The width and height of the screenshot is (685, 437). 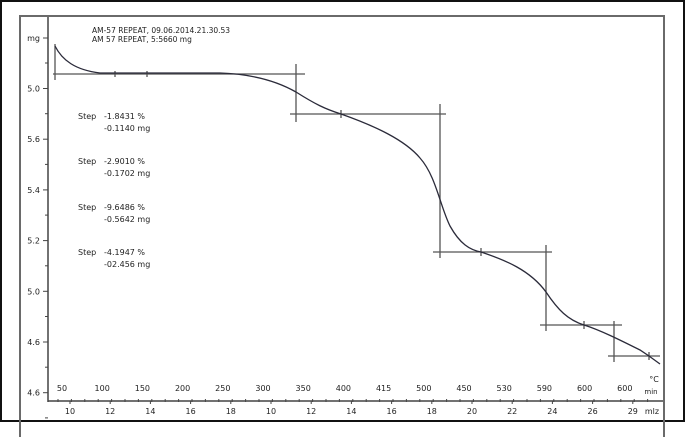 I want to click on x-tick-label-temperature: 50, so click(x=62, y=388).